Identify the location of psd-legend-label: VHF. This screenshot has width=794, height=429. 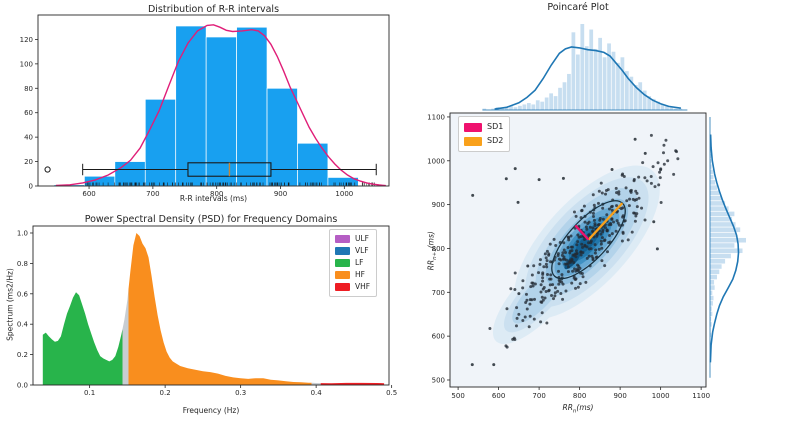
(363, 286).